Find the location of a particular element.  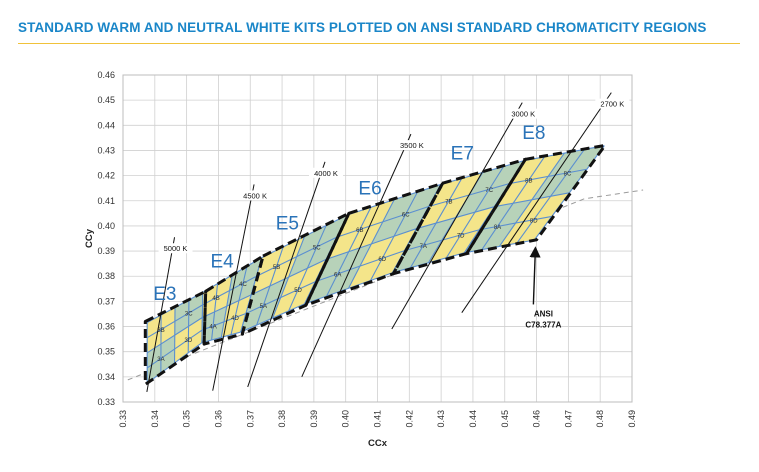

ansi-bin is located at coordinates (244, 282).